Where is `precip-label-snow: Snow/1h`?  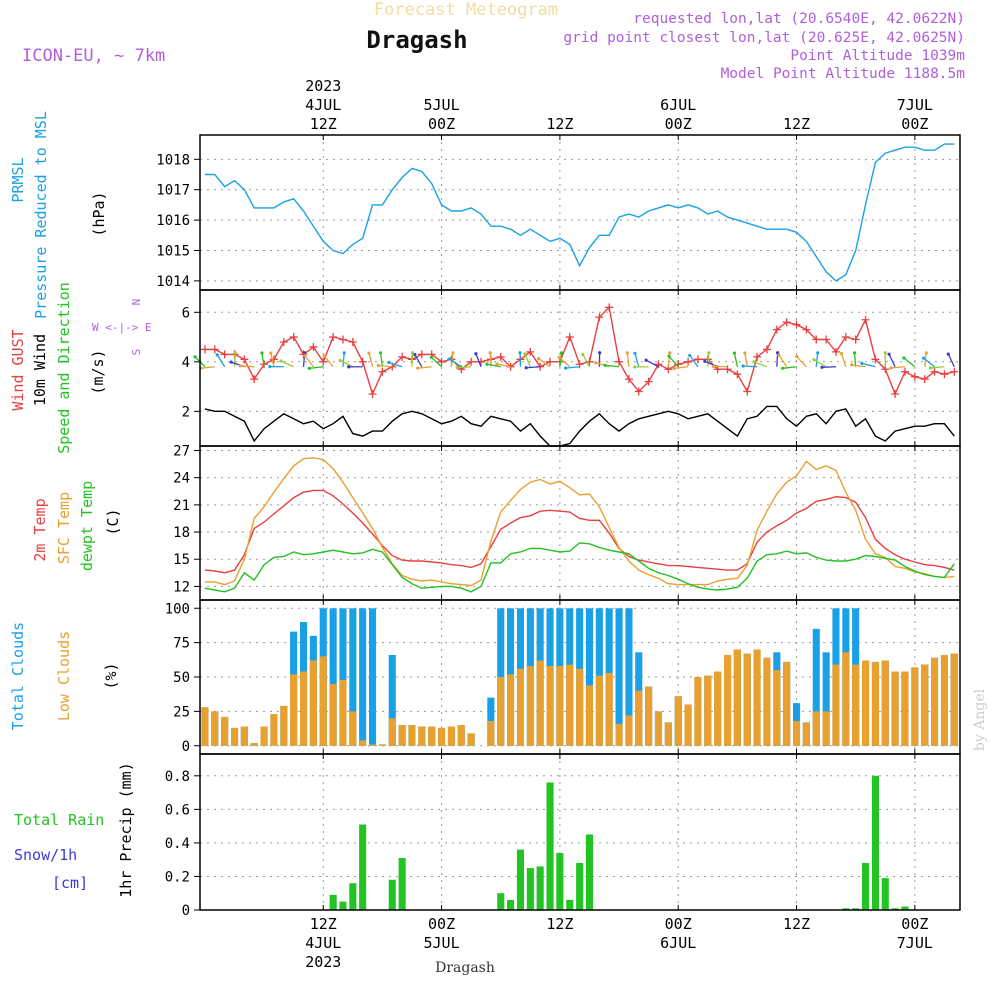 precip-label-snow: Snow/1h is located at coordinates (45, 855).